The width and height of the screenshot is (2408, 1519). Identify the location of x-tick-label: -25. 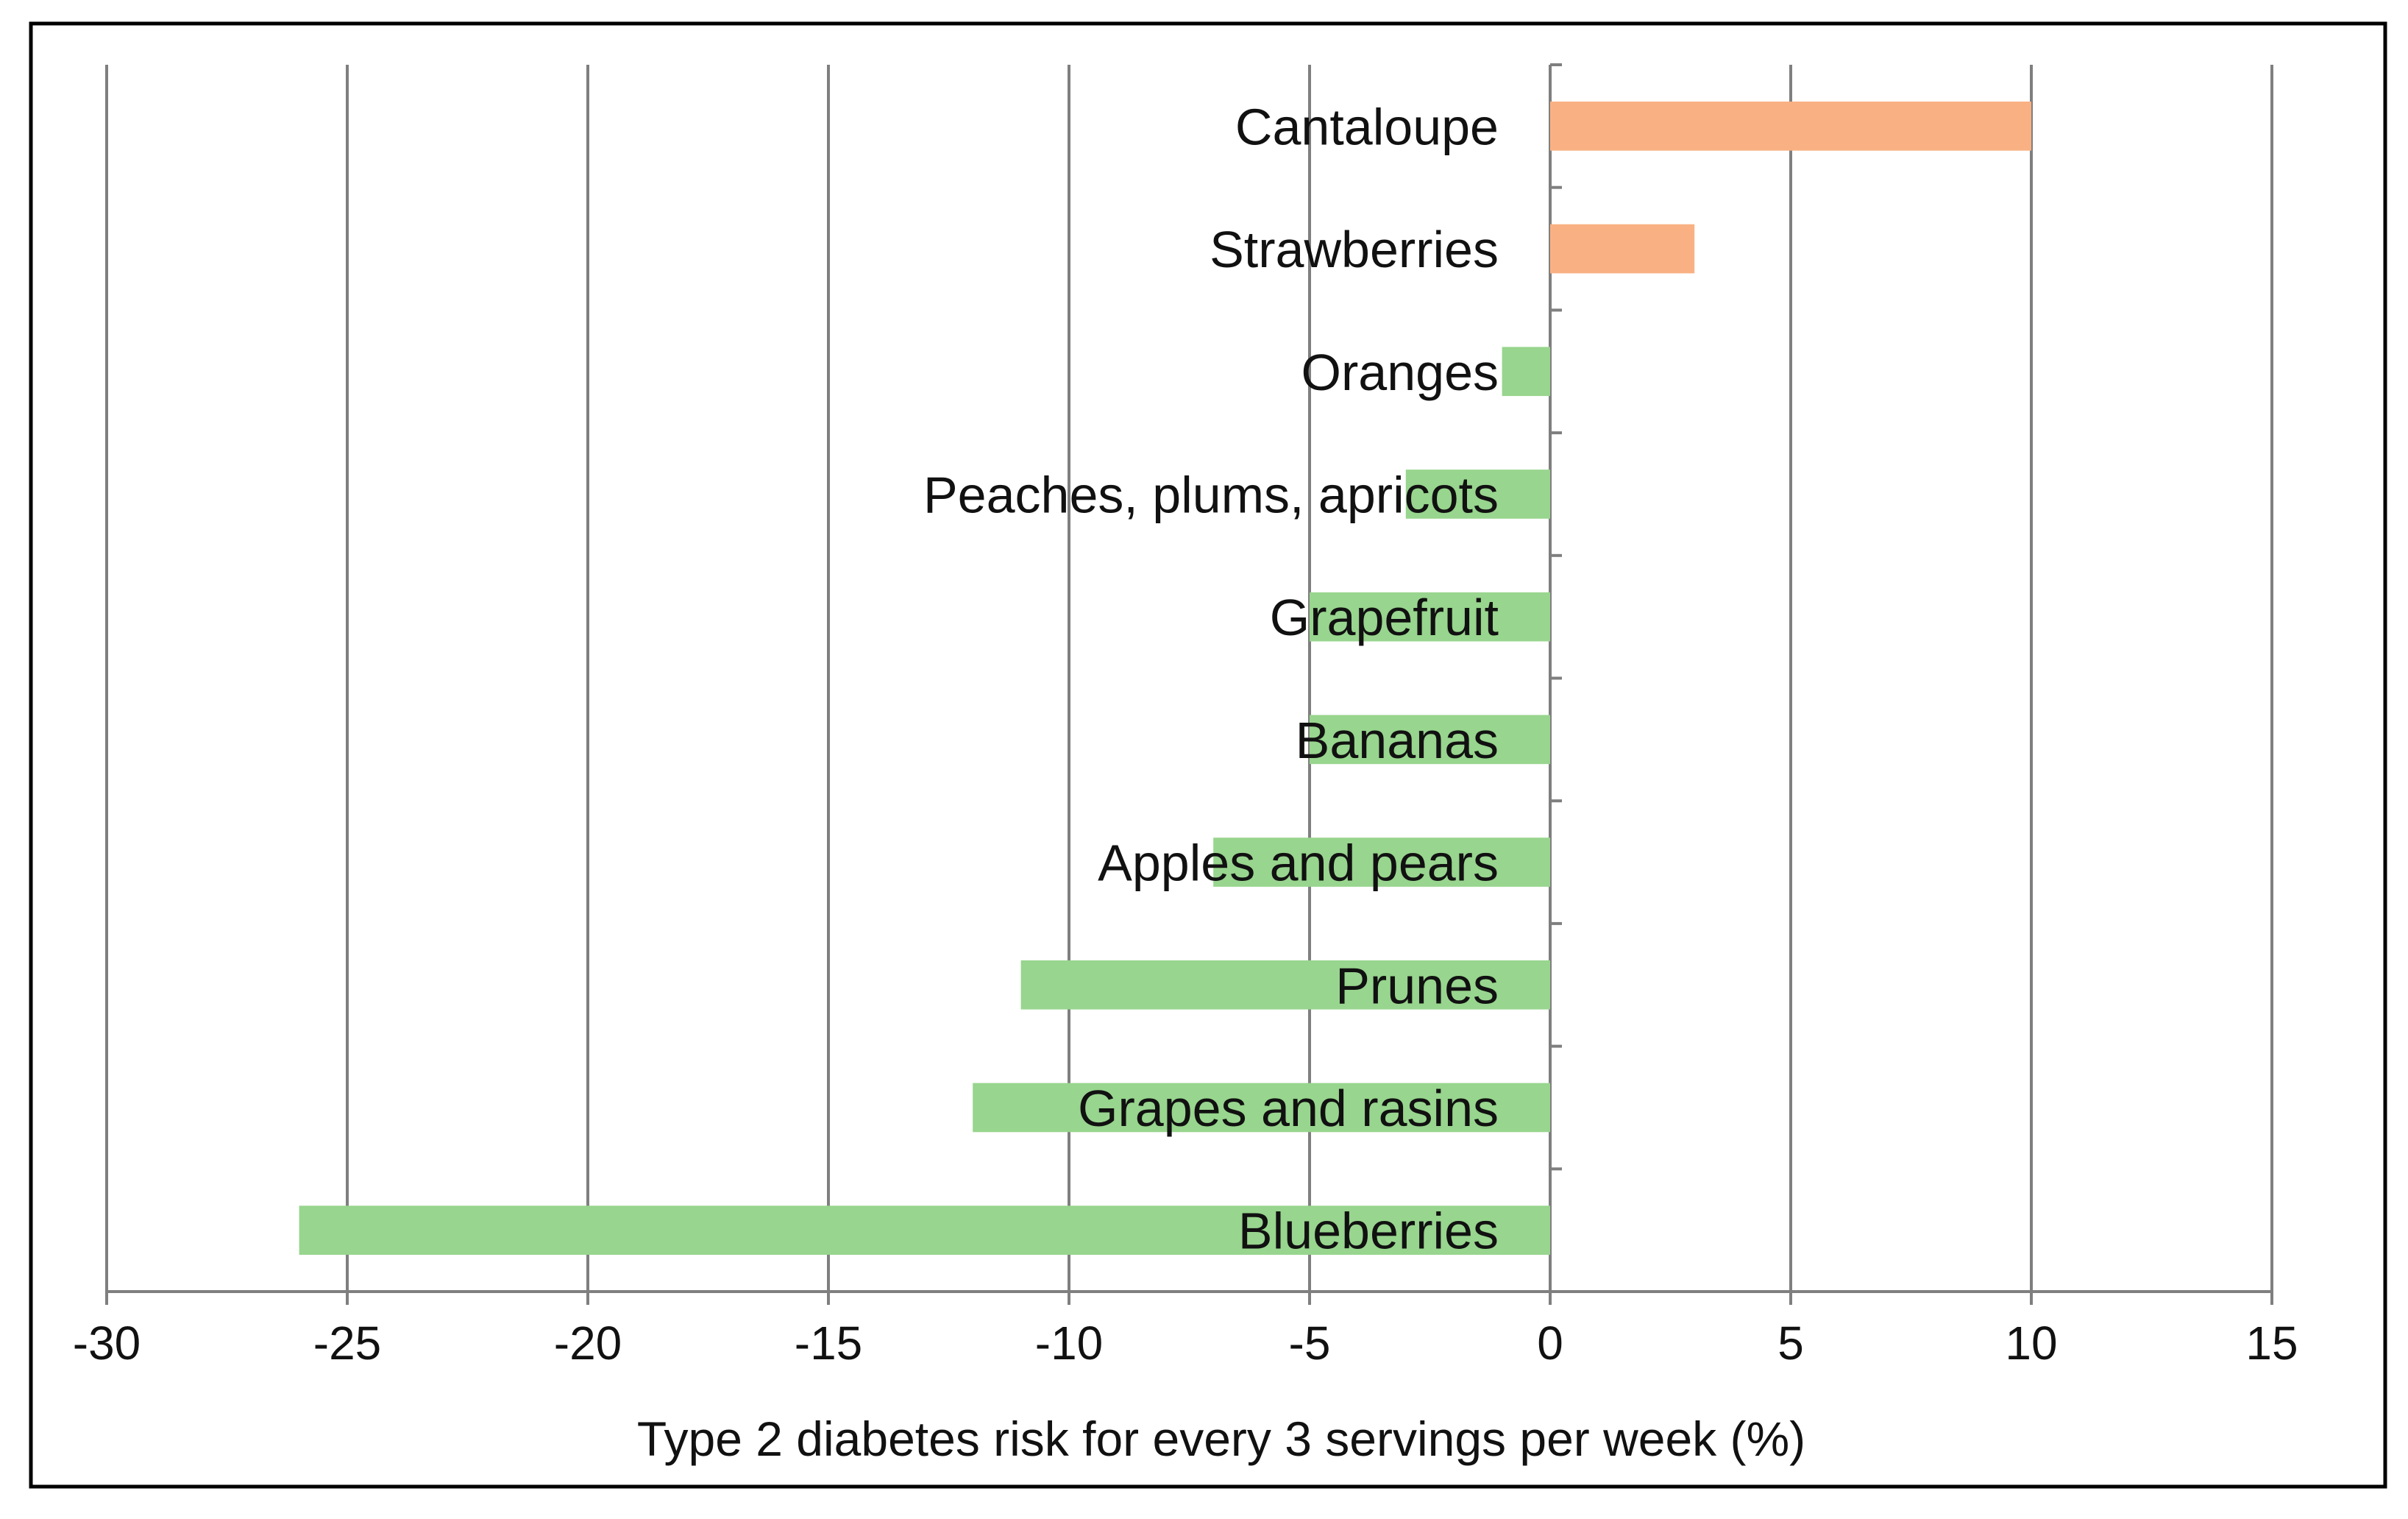
(347, 1343).